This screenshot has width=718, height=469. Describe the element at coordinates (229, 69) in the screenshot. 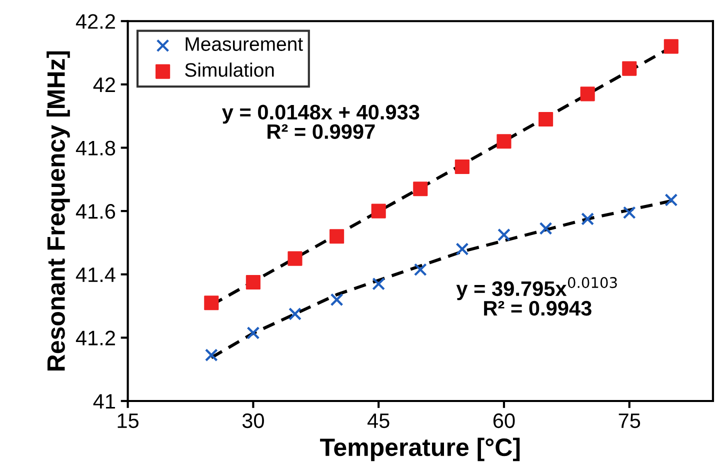

I see `legend-label: Simulation` at that location.